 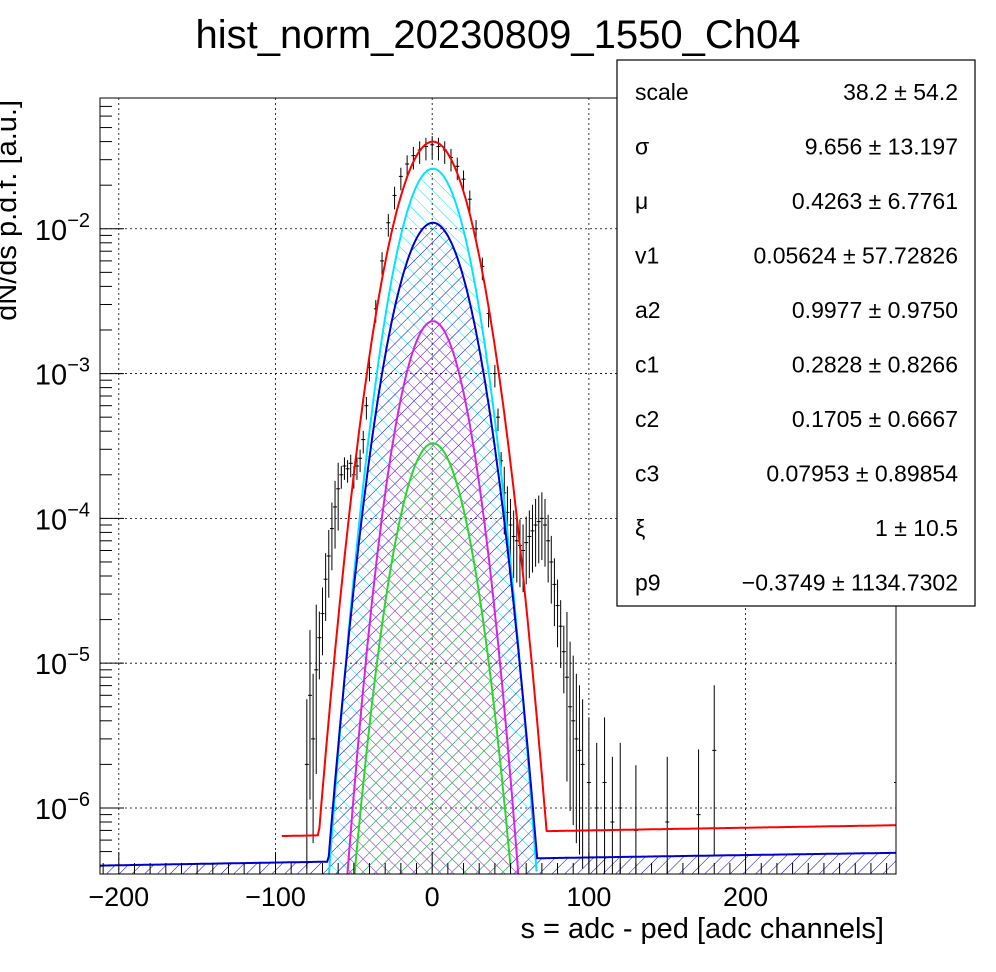 I want to click on stats-param-value: 0.07953 ± 0.89854, so click(x=862, y=474).